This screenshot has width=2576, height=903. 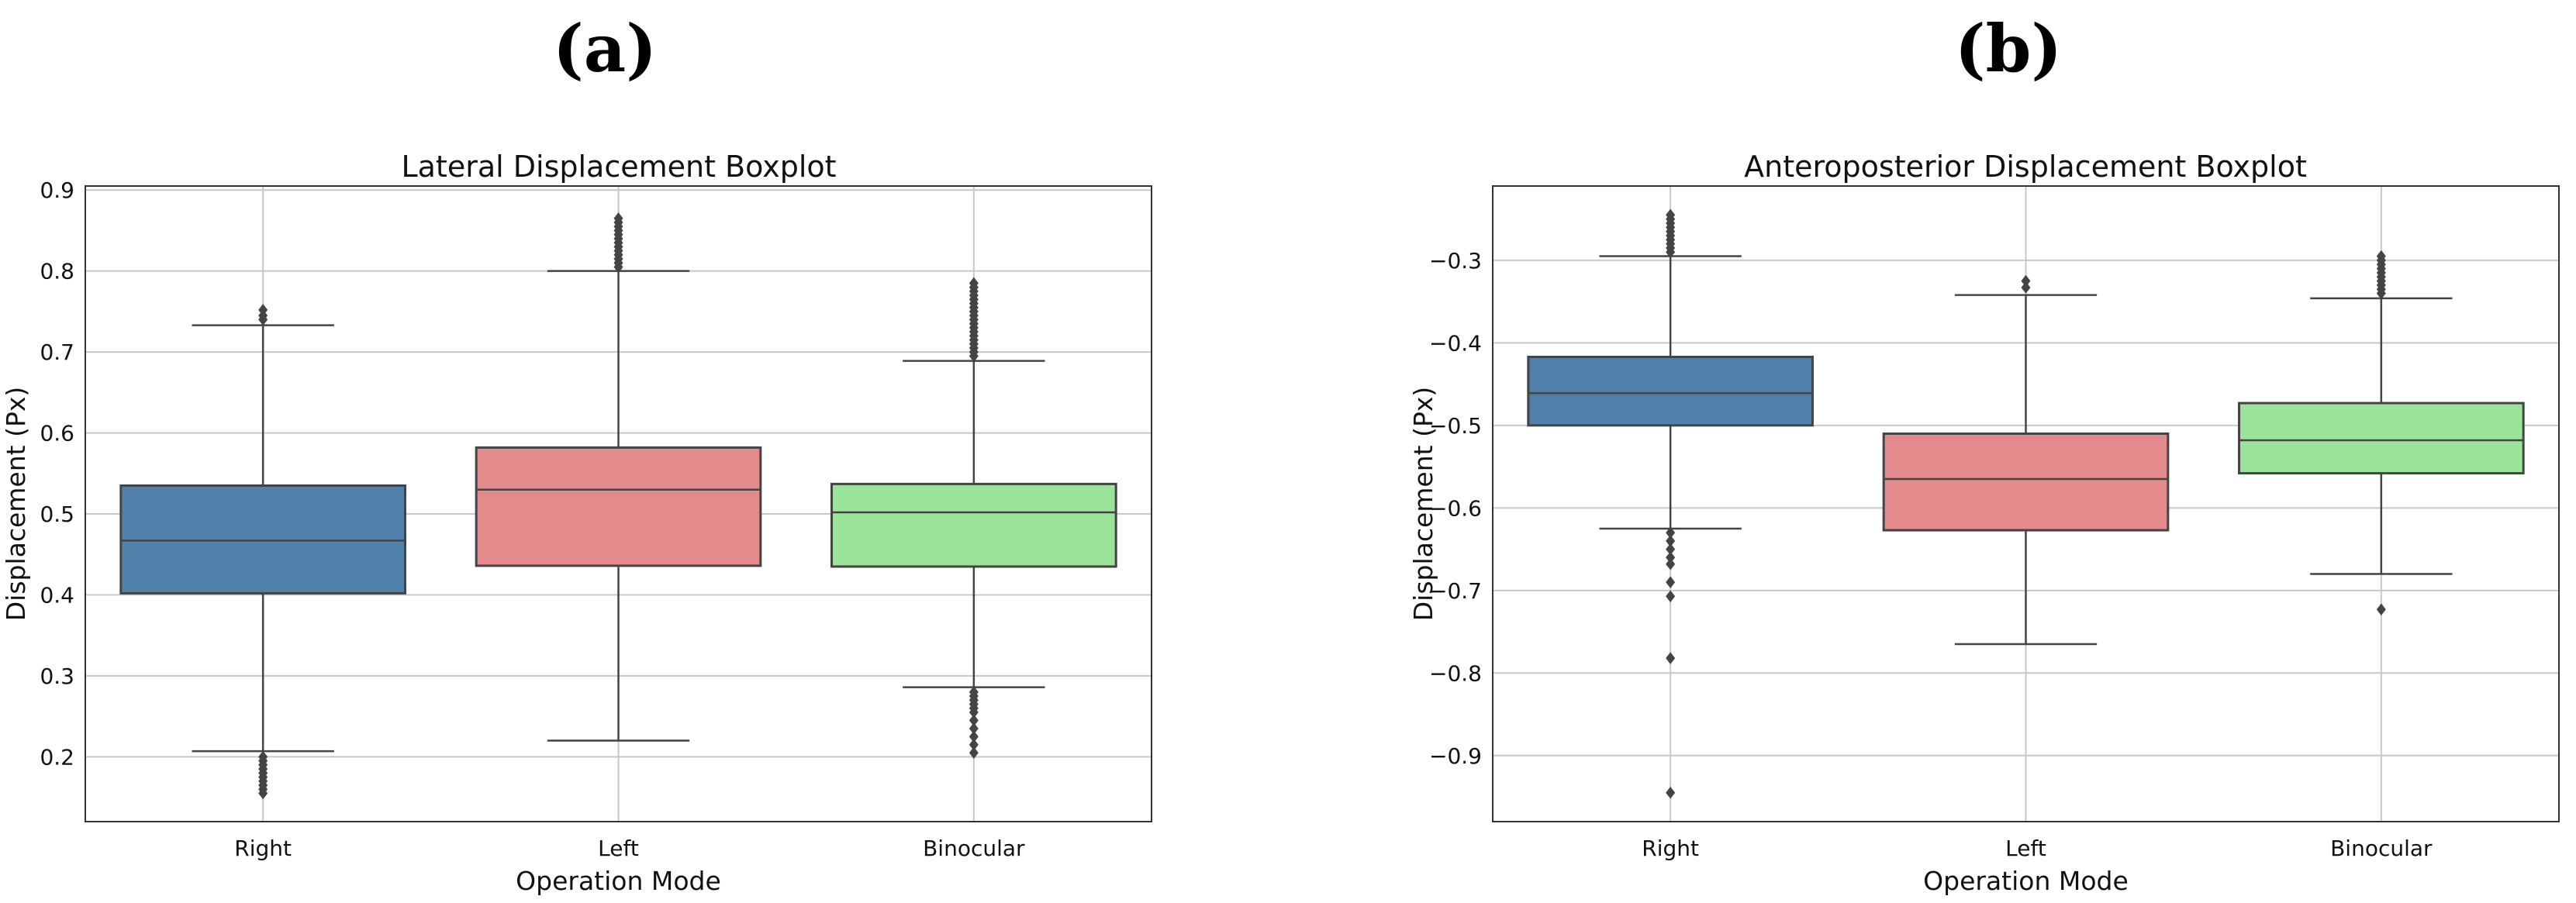 What do you see at coordinates (1455, 426) in the screenshot?
I see `y-tick-label: −0.5` at bounding box center [1455, 426].